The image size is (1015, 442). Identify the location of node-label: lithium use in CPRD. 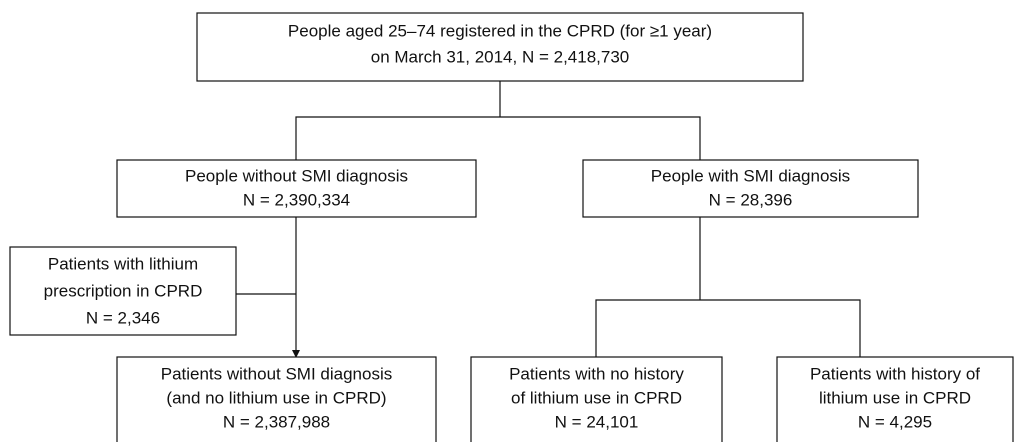
(895, 397).